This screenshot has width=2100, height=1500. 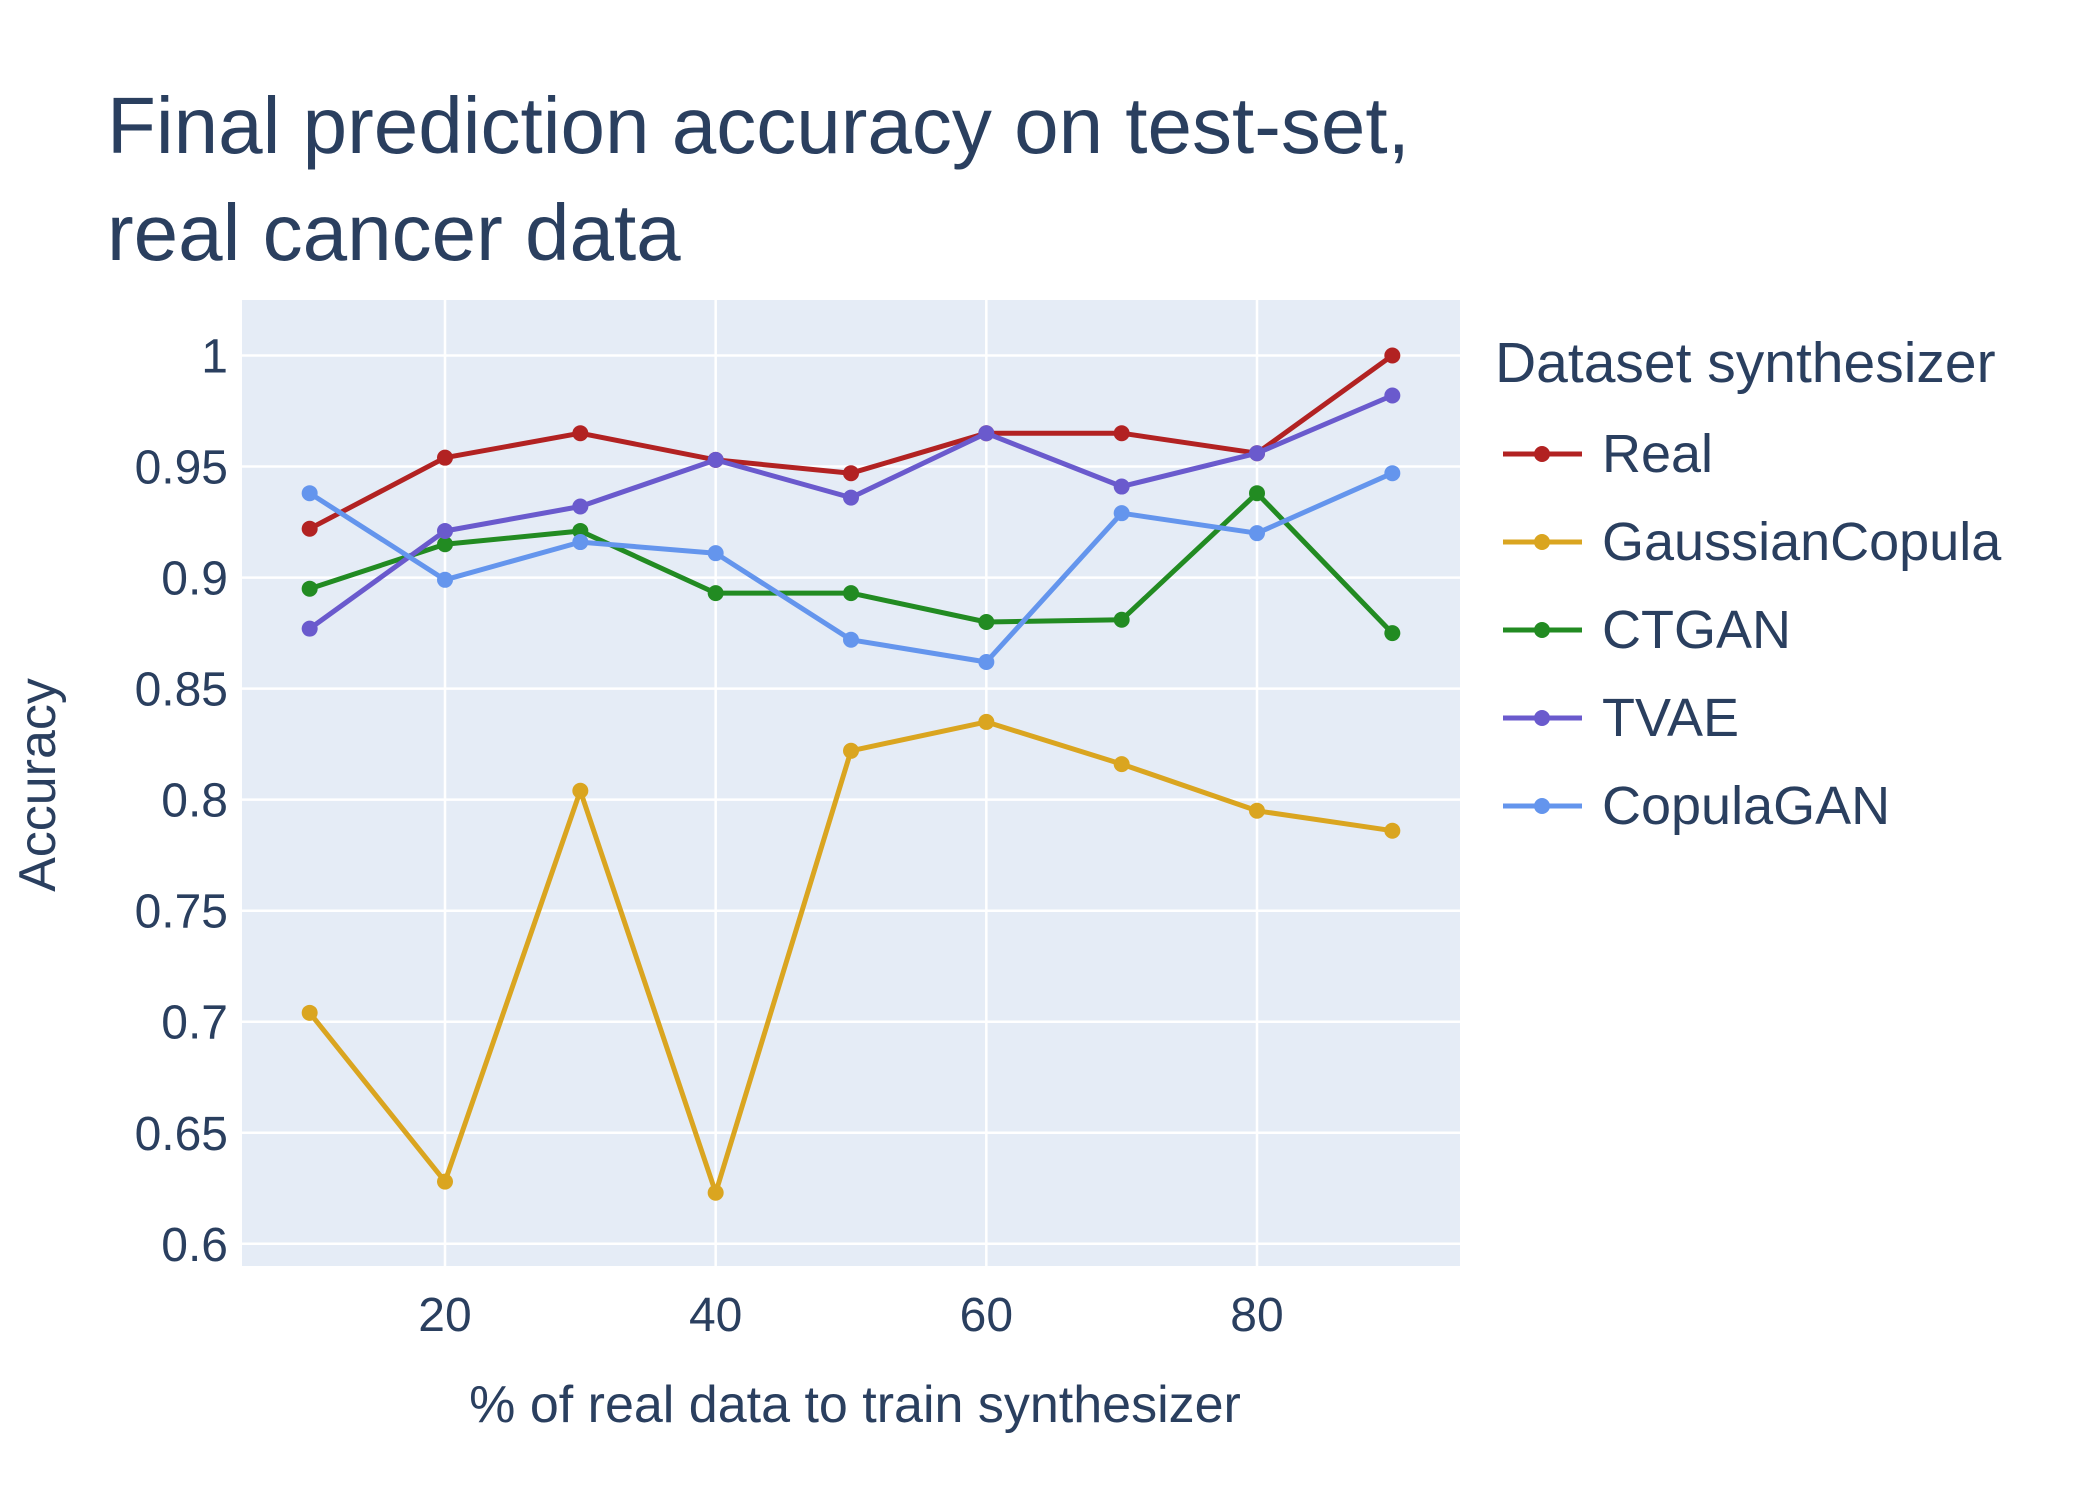 What do you see at coordinates (855, 1405) in the screenshot?
I see `x-axis-label: % of real data to train synthesizer` at bounding box center [855, 1405].